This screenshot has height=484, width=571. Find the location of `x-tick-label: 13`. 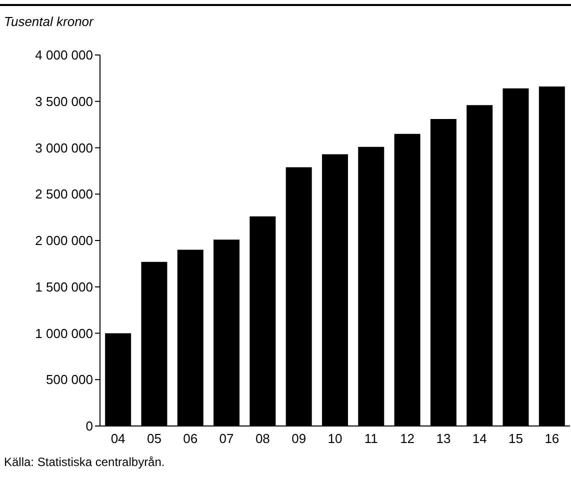

x-tick-label: 13 is located at coordinates (443, 438).